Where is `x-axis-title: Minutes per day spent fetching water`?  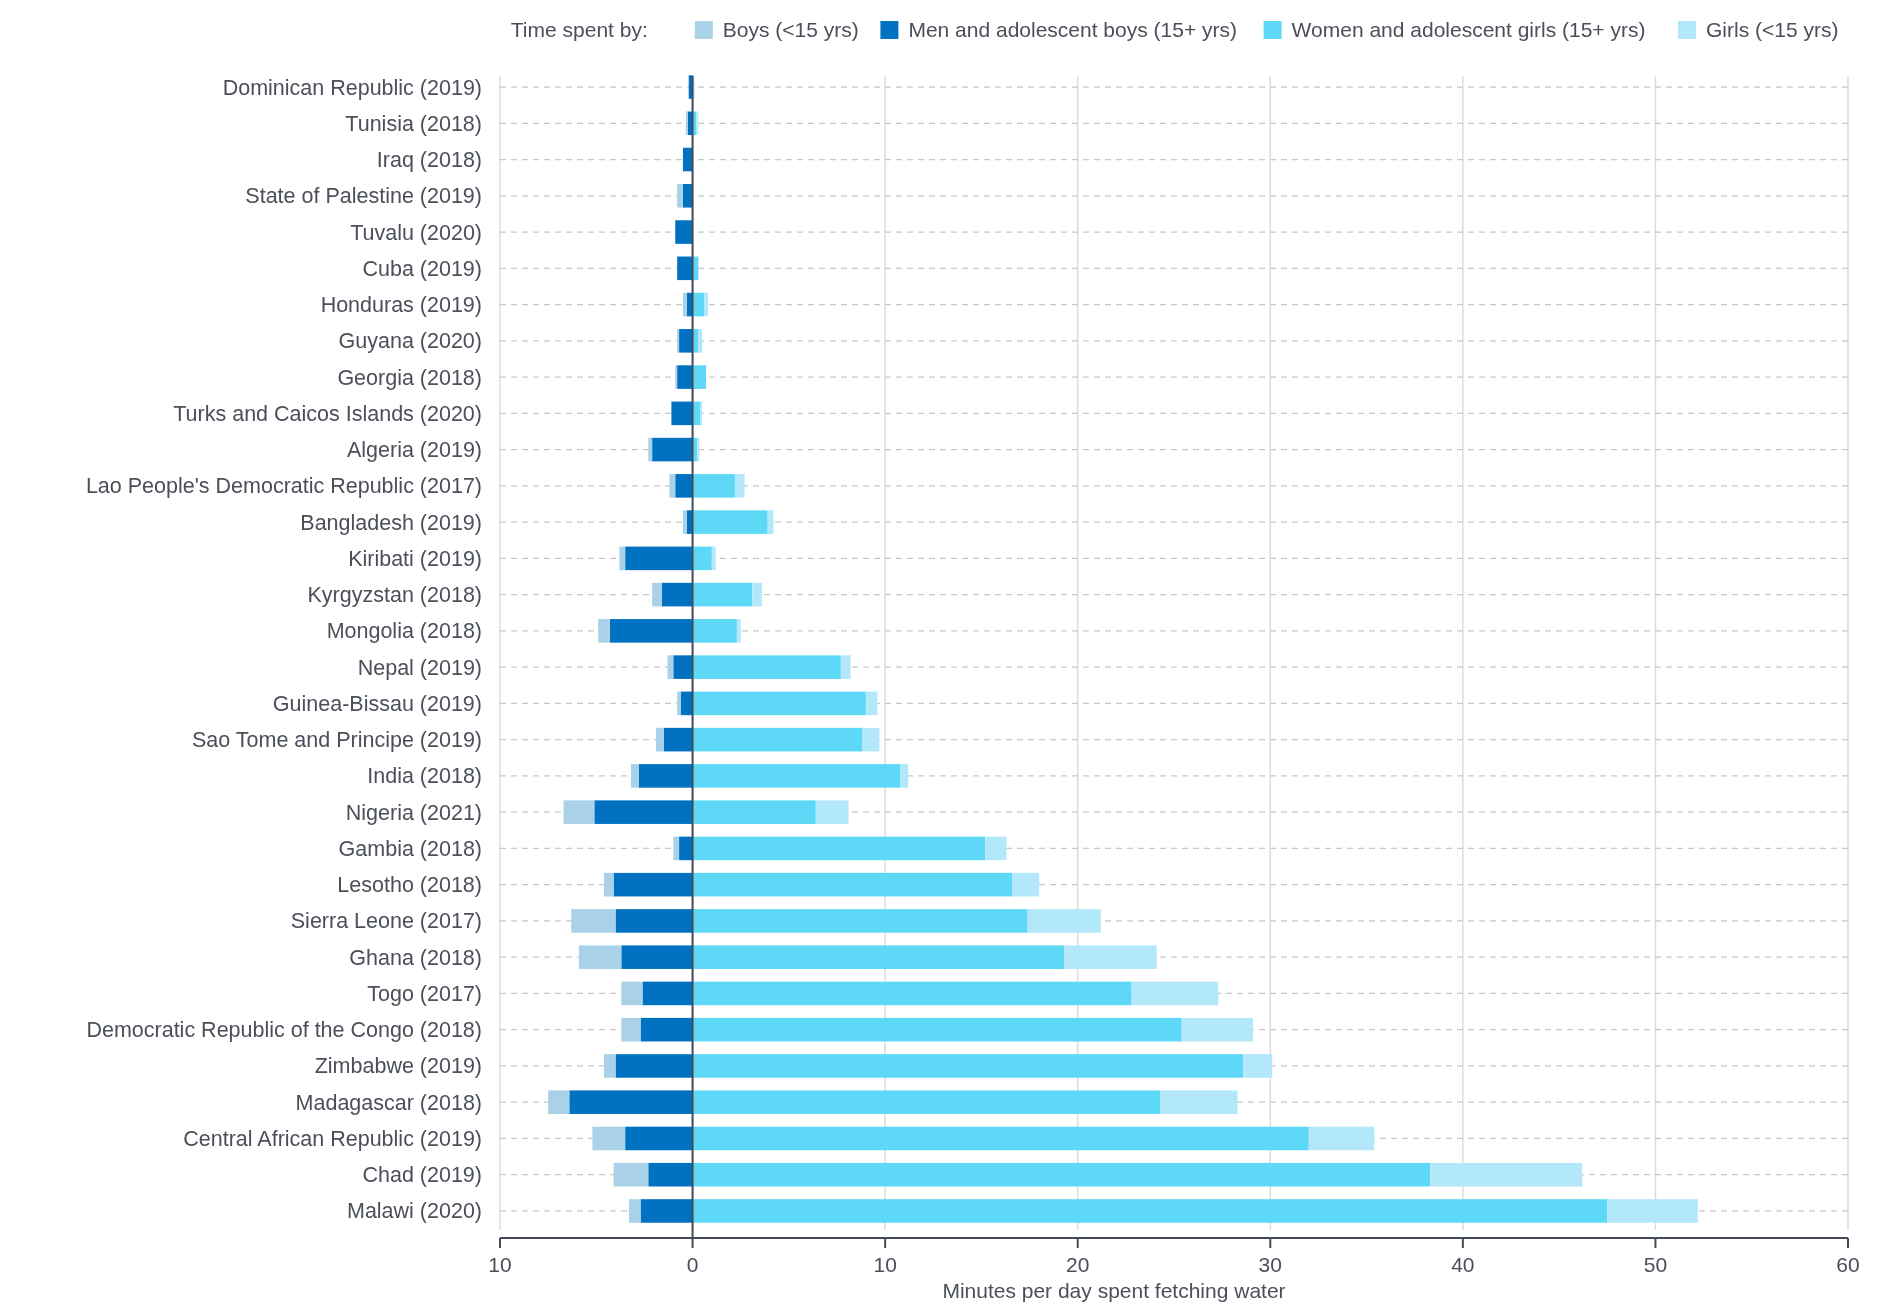 x-axis-title: Minutes per day spent fetching water is located at coordinates (1114, 1290).